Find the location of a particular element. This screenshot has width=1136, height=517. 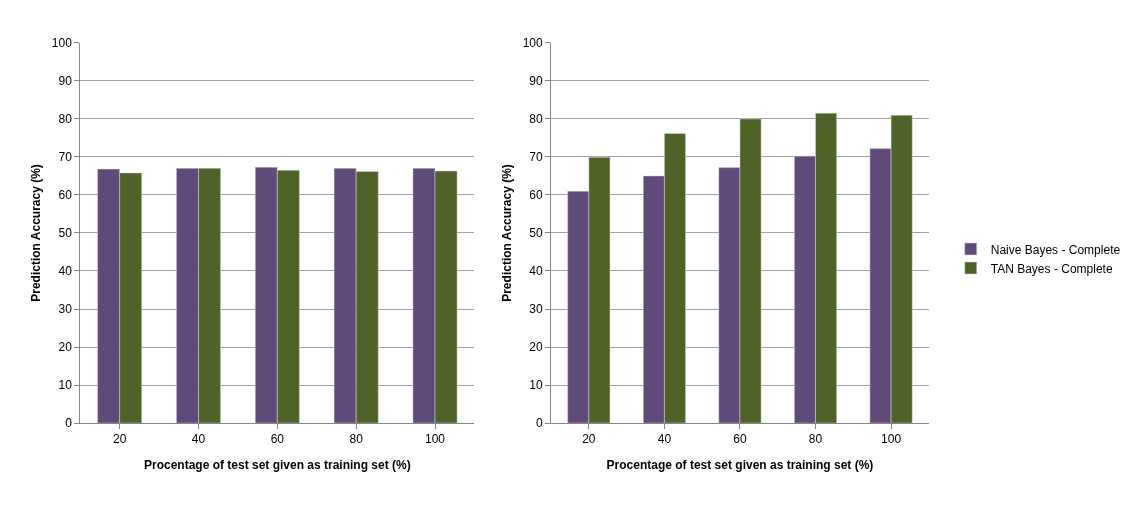

legend-label: Naive Bayes - Complete is located at coordinates (1055, 249).